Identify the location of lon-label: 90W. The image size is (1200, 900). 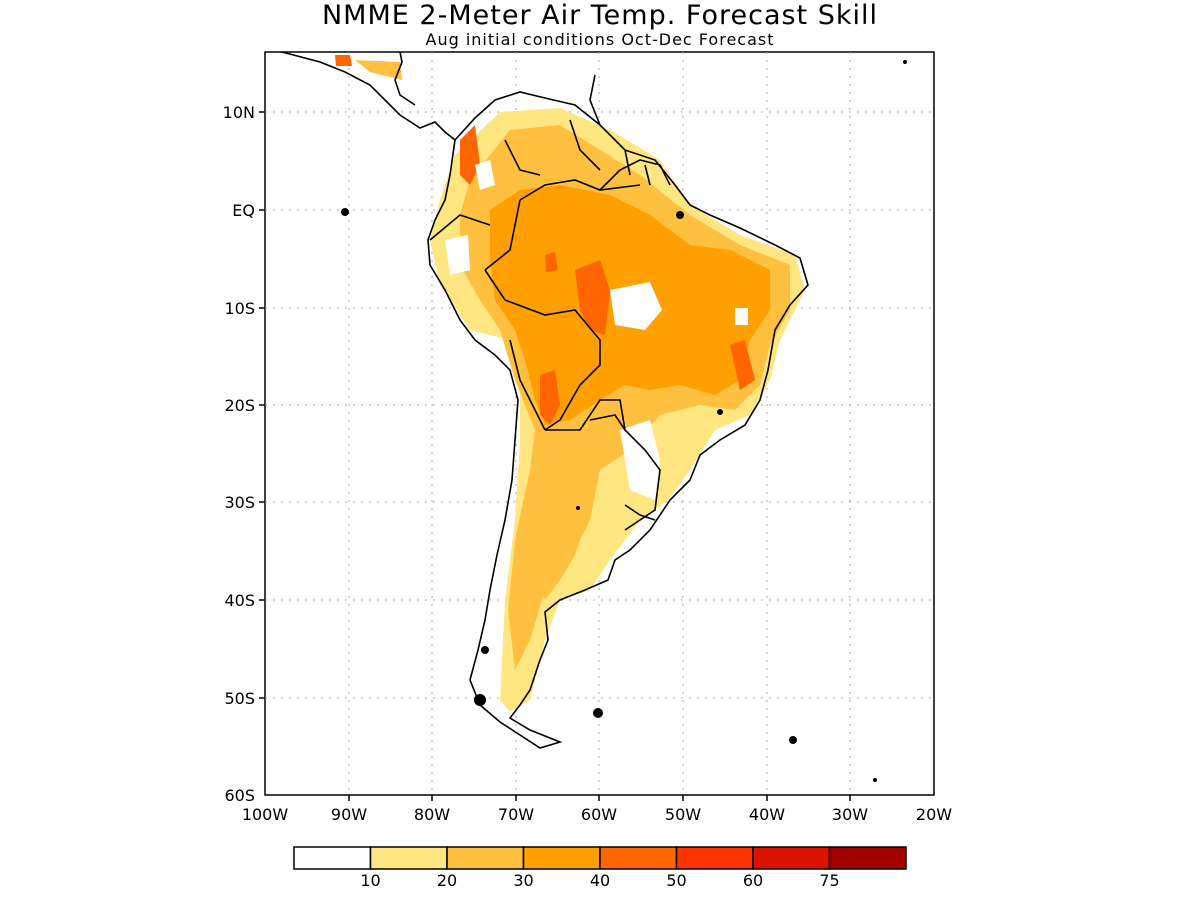
(349, 814).